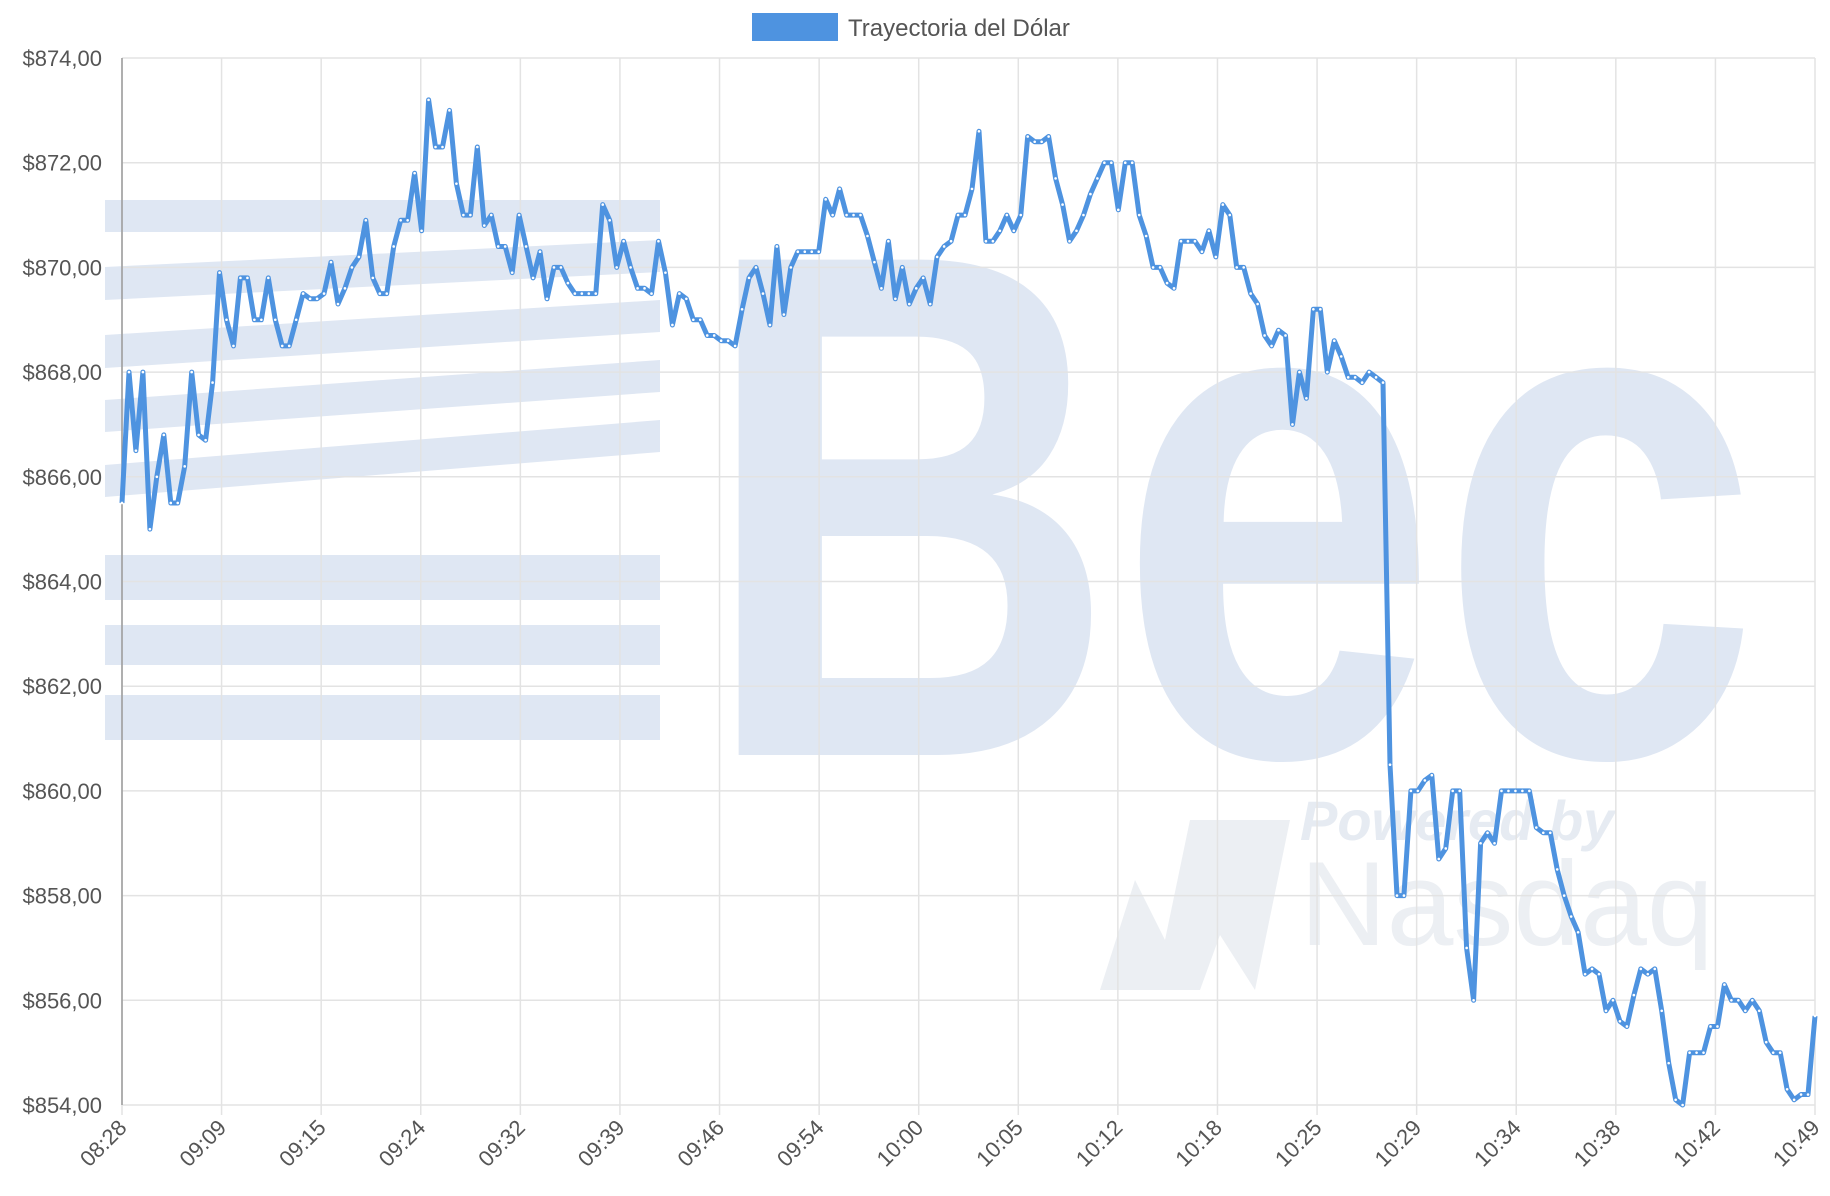 This screenshot has height=1196, width=1830. What do you see at coordinates (795, 27) in the screenshot?
I see `legend-swatch` at bounding box center [795, 27].